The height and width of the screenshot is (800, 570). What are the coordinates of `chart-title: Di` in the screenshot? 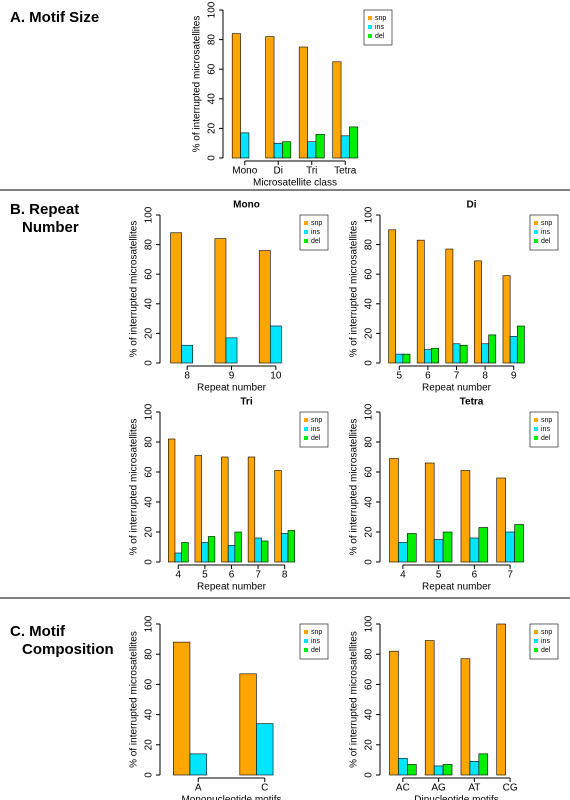 It's located at (472, 205).